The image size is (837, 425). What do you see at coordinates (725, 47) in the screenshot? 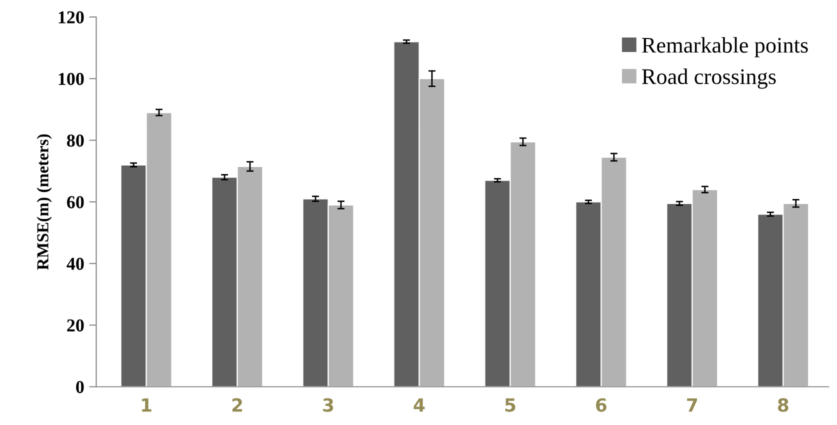
I see `legend-label: Remarkable points` at bounding box center [725, 47].